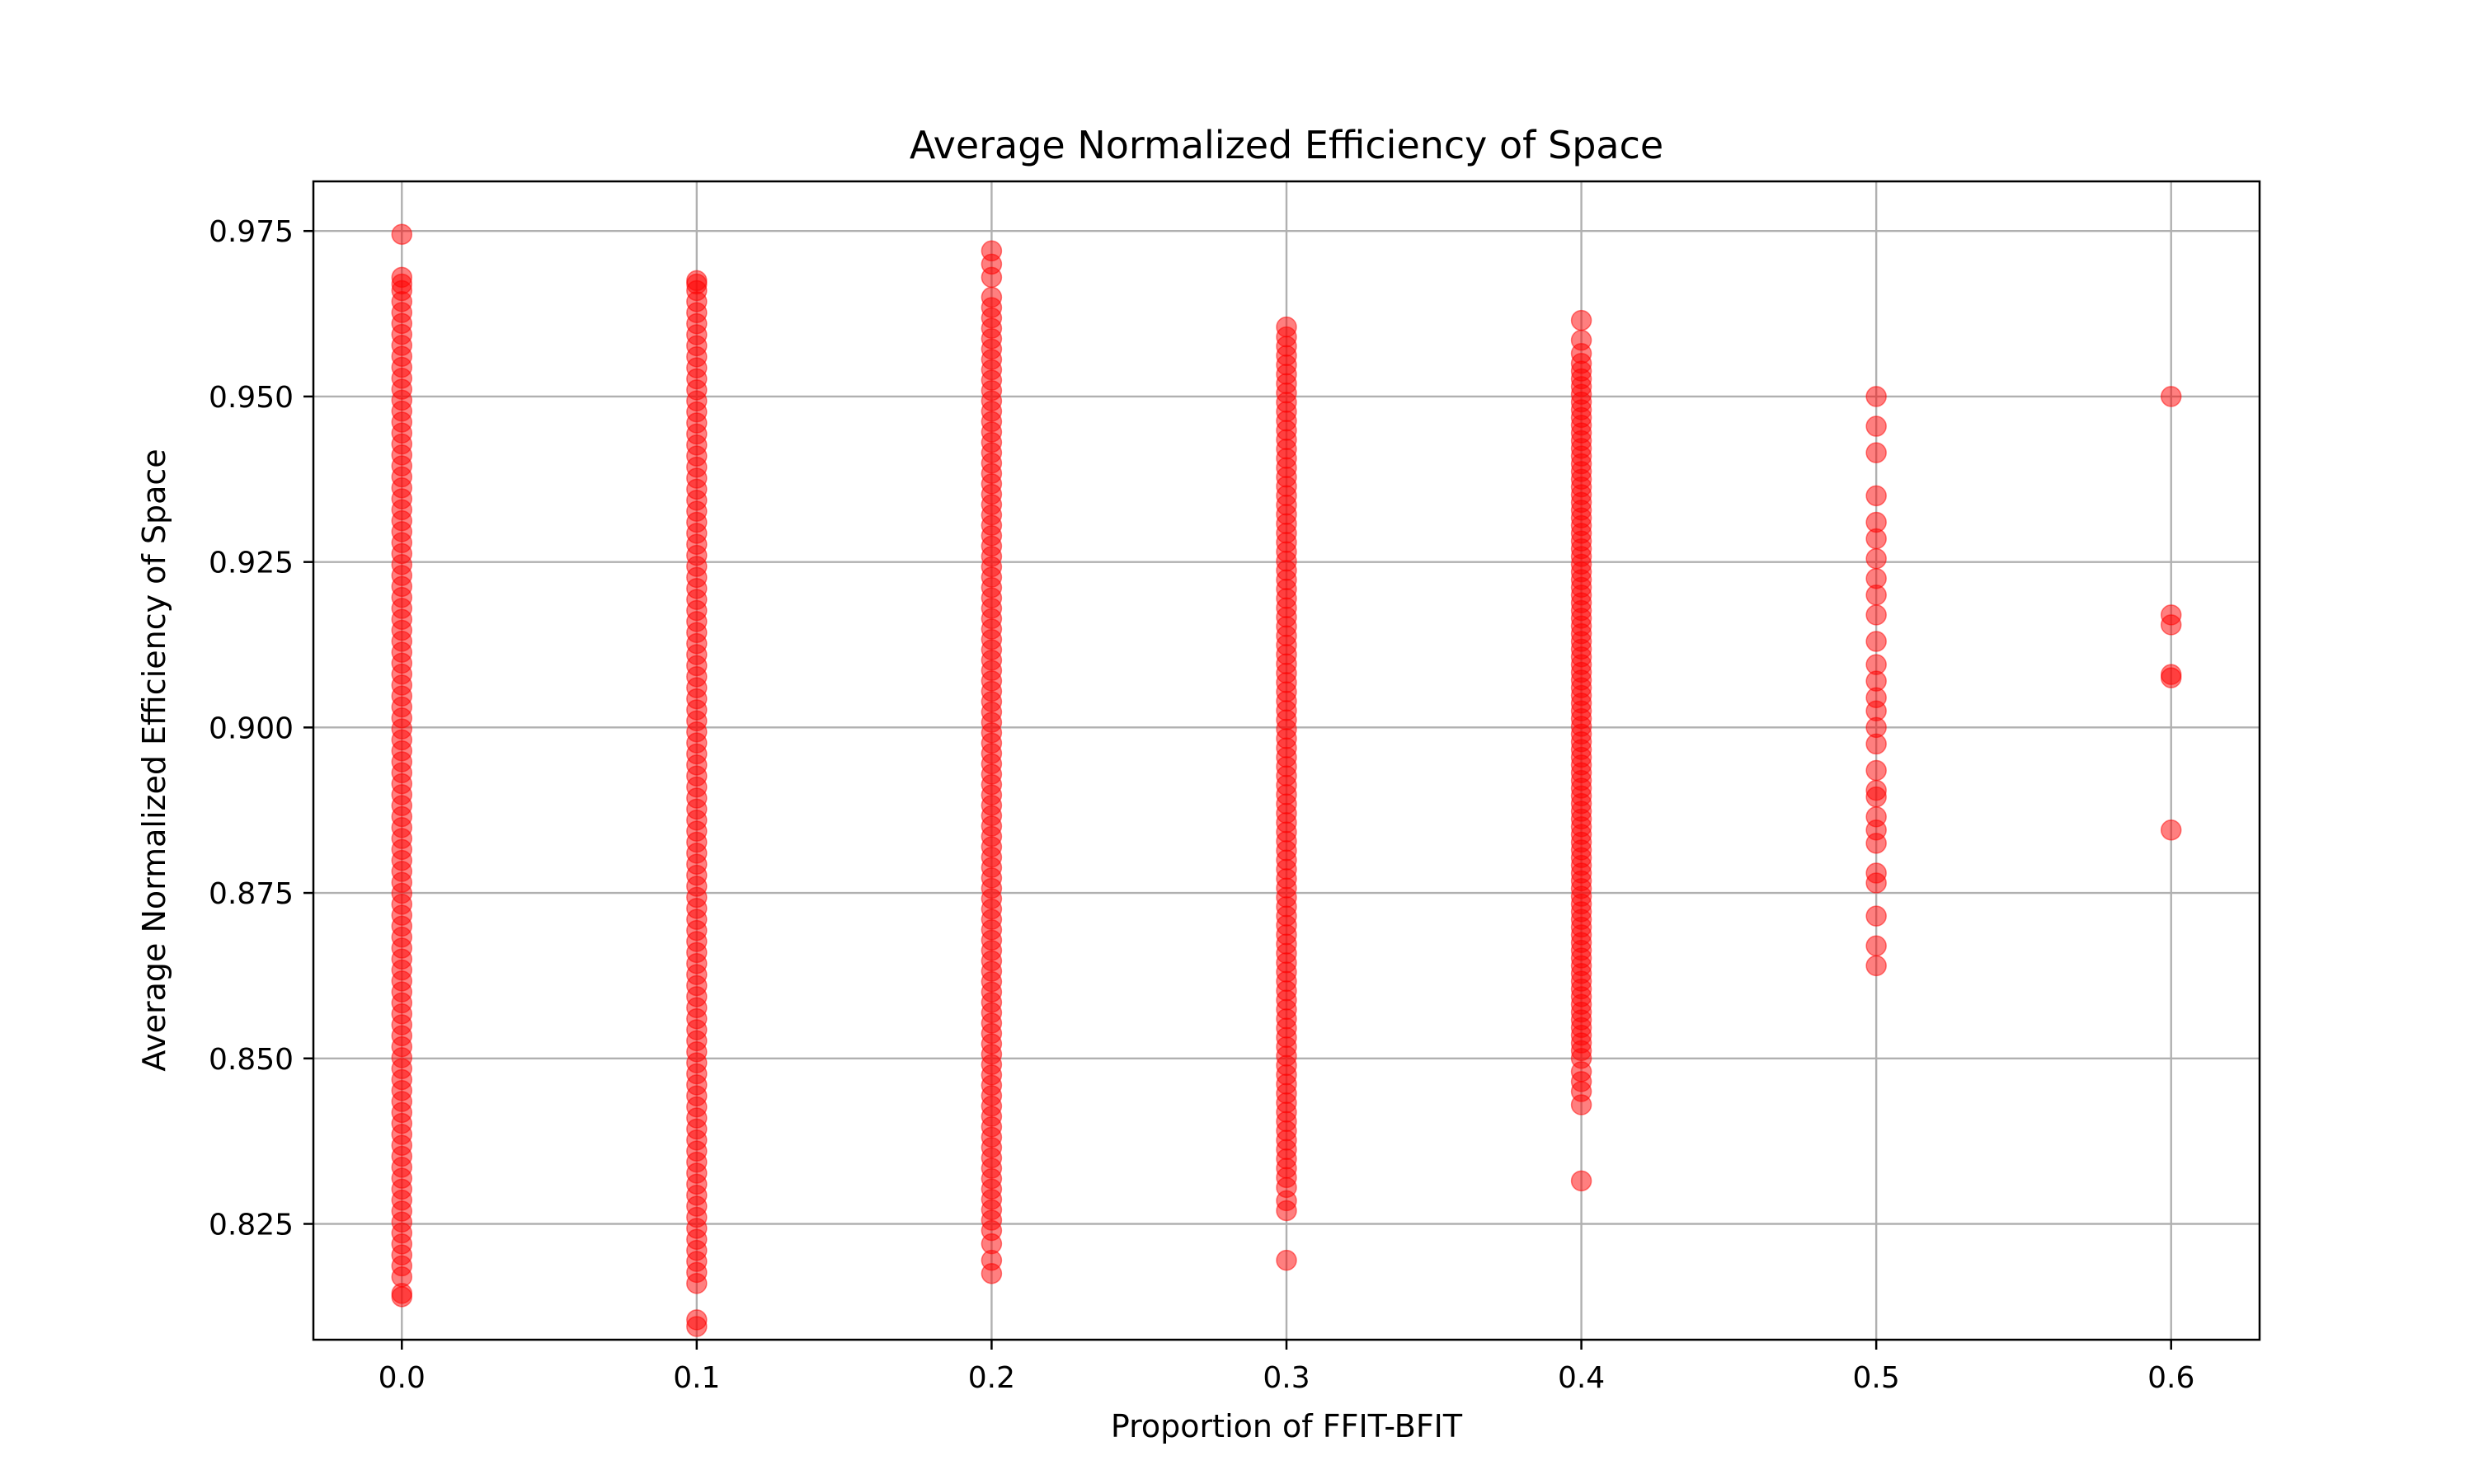 This screenshot has height=1484, width=2474. I want to click on x-axis-ticks: 0.0 0.1 0.2 0.3 0.4 0.5 0.6, so click(1286, 1367).